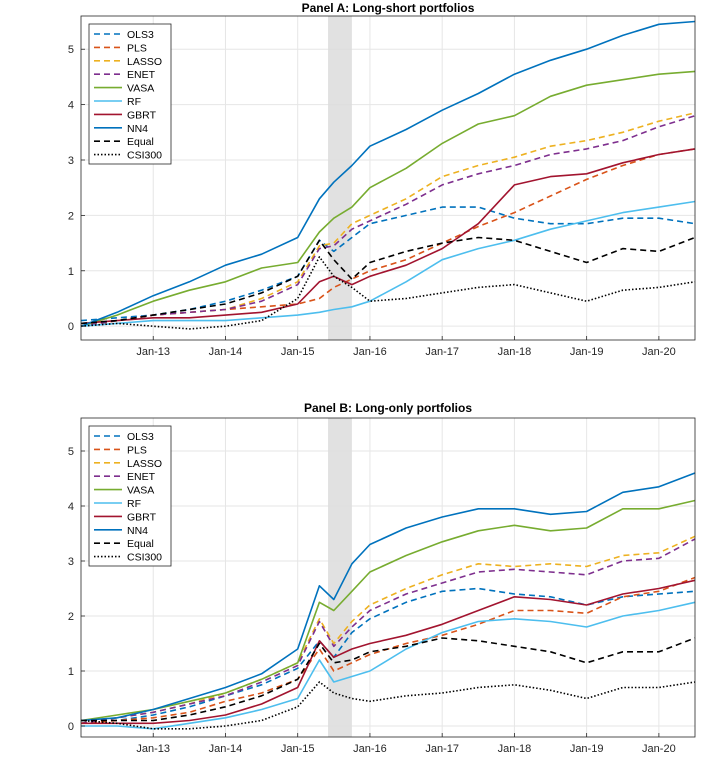  I want to click on chart-title: Panel B: Long-only portfolios, so click(388, 408).